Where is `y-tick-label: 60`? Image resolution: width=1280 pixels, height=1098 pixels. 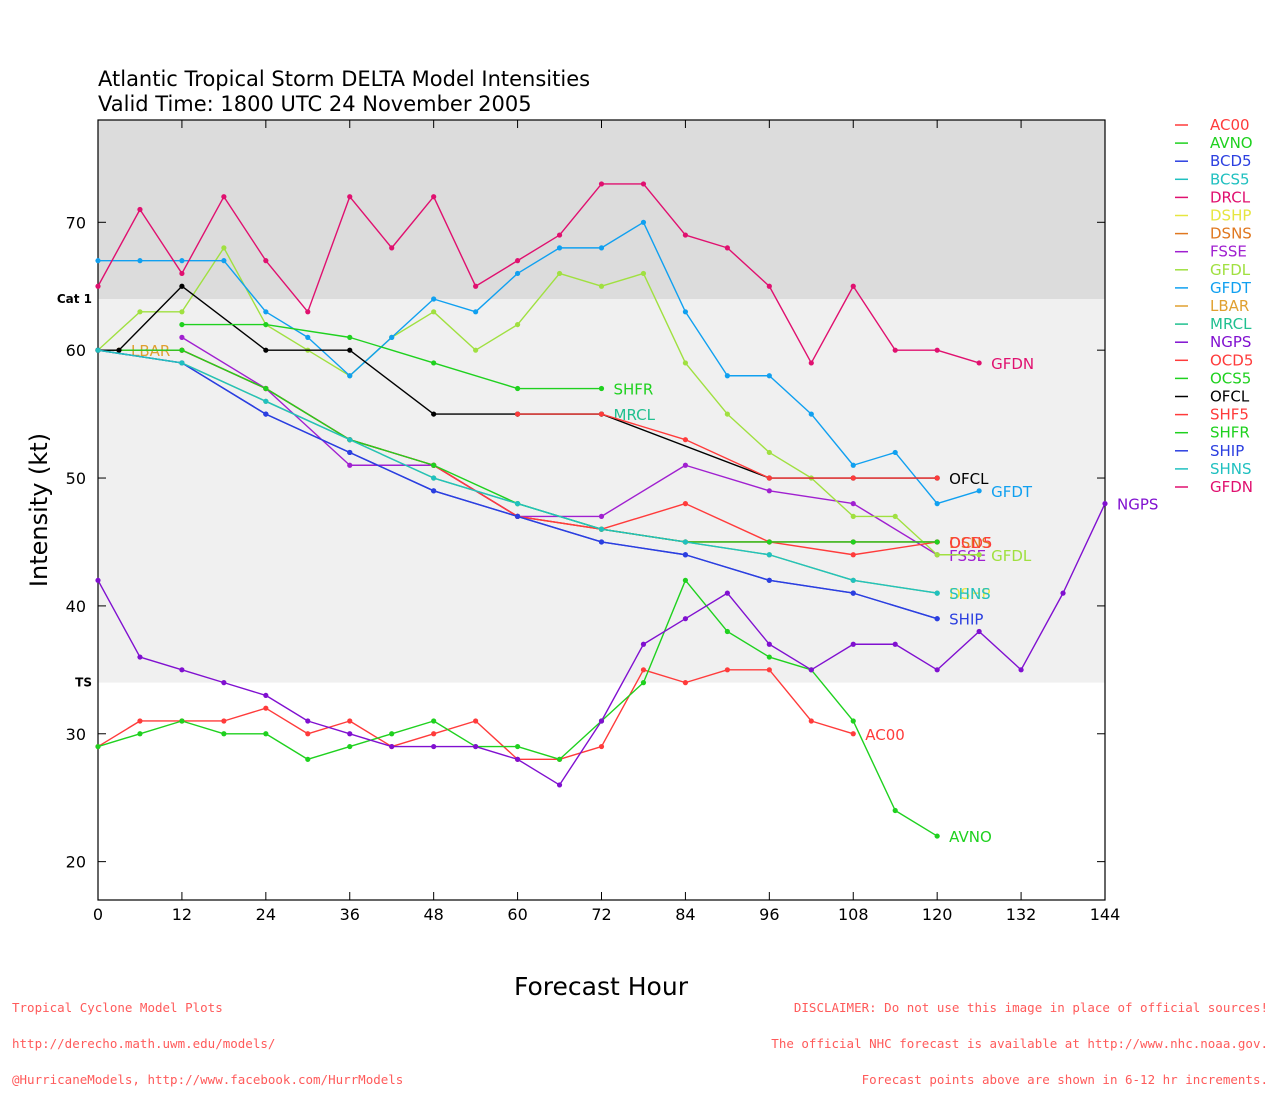
y-tick-label: 60 is located at coordinates (76, 350).